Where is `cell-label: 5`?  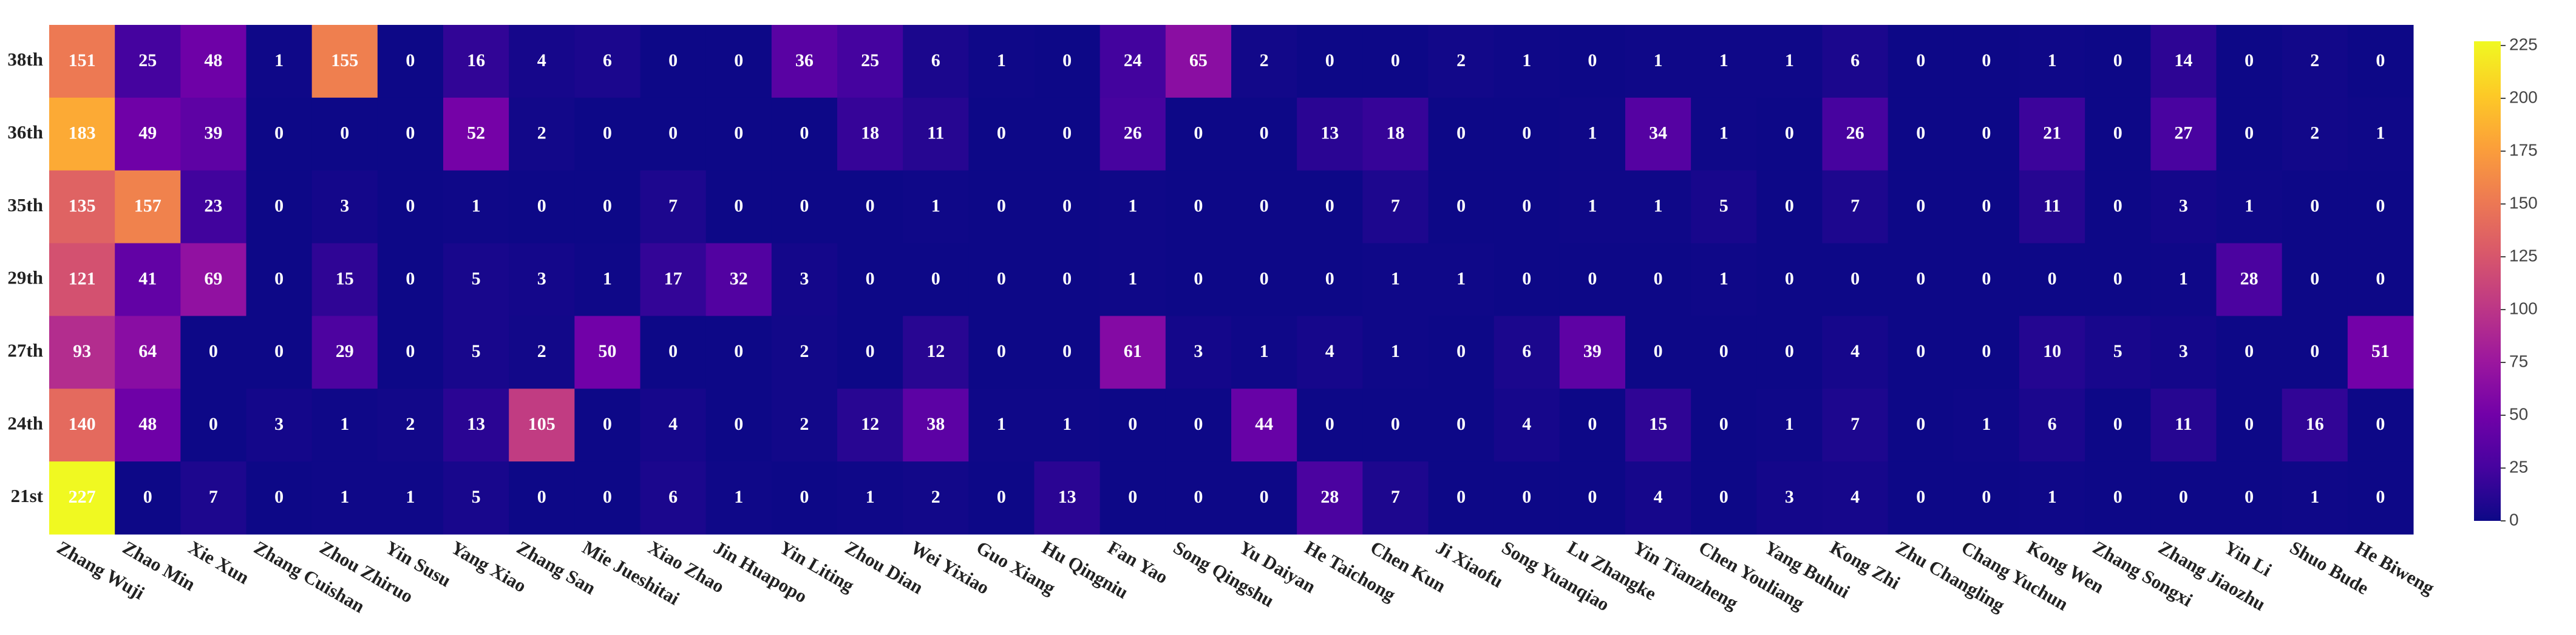 cell-label: 5 is located at coordinates (476, 497).